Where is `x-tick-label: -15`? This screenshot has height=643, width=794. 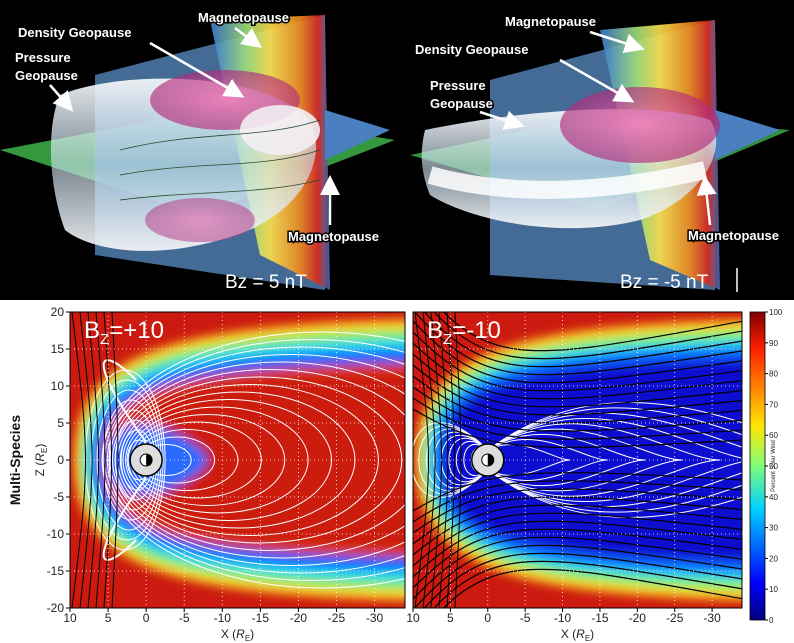
x-tick-label: -15 is located at coordinates (600, 618).